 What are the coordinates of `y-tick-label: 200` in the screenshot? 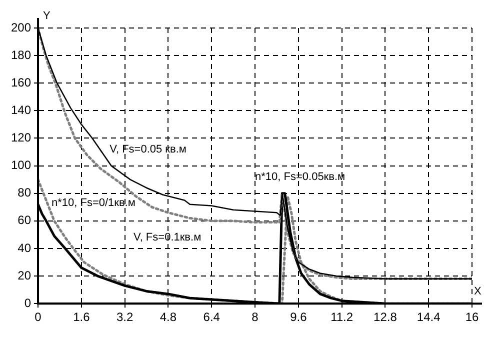 It's located at (21, 27).